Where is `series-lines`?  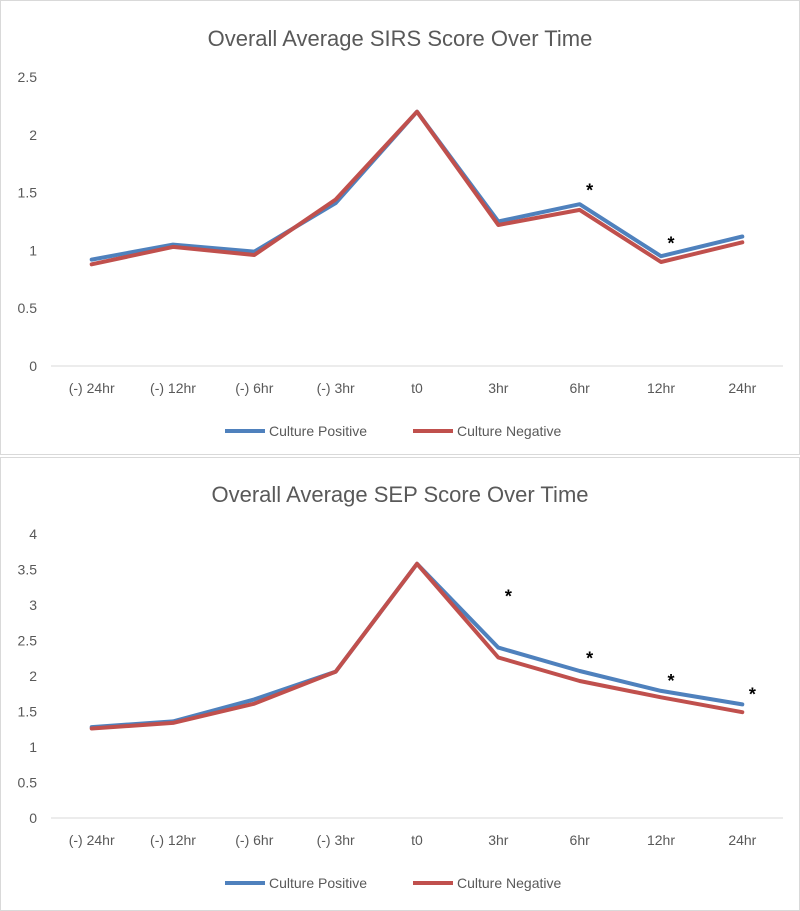
series-lines is located at coordinates (417, 188).